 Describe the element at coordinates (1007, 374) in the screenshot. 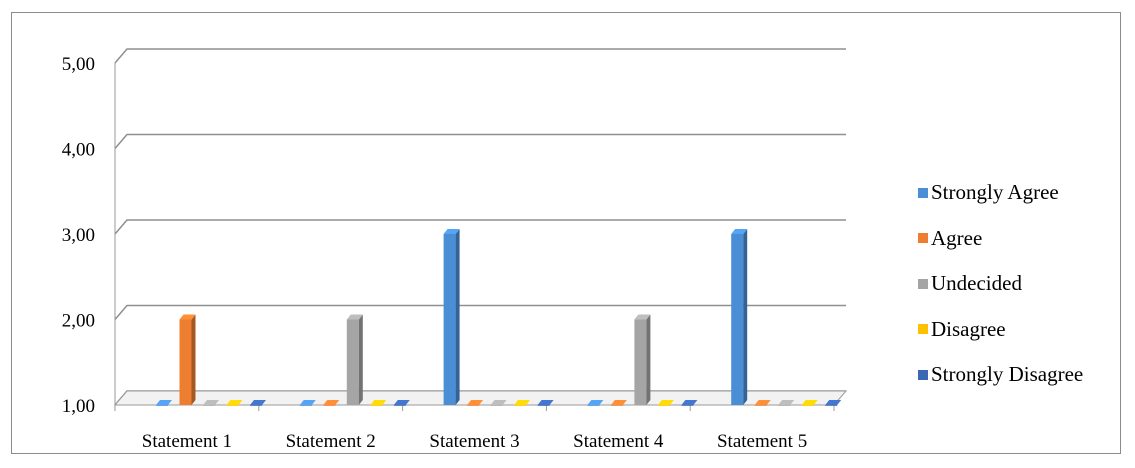

I see `legend-label: Strongly Disagree` at that location.